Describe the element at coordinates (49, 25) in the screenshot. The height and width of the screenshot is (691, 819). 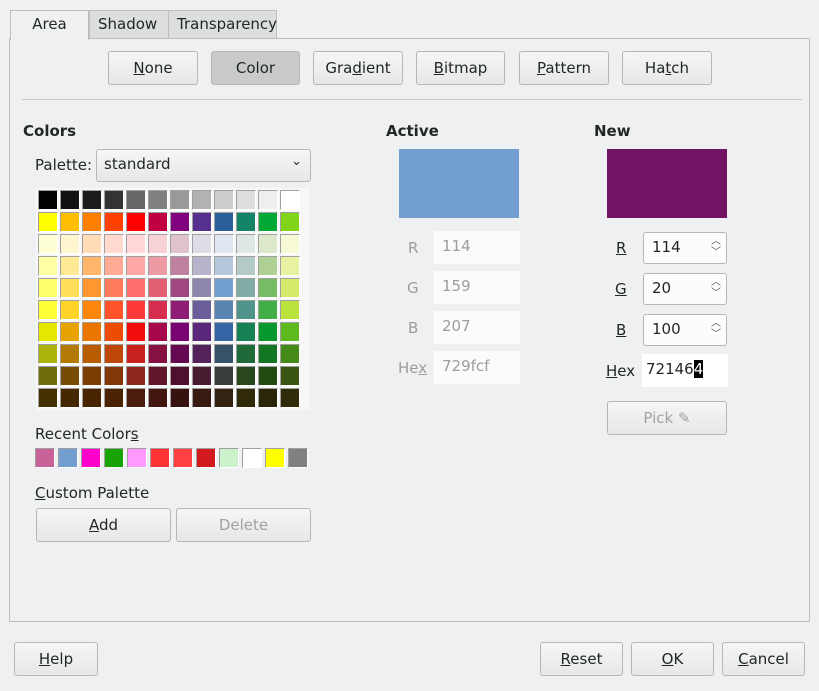
I see `tab-area: Area` at that location.